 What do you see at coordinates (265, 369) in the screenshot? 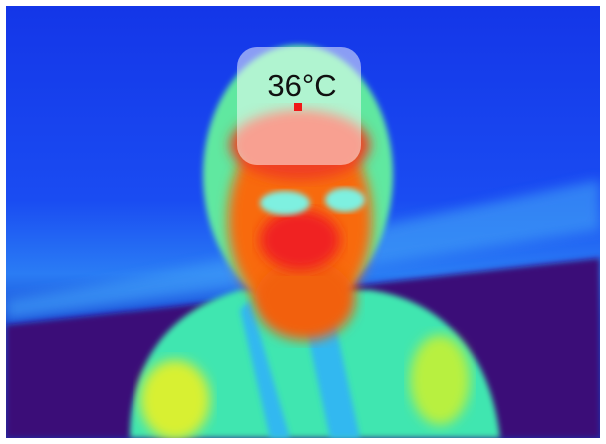
I see `collar` at bounding box center [265, 369].